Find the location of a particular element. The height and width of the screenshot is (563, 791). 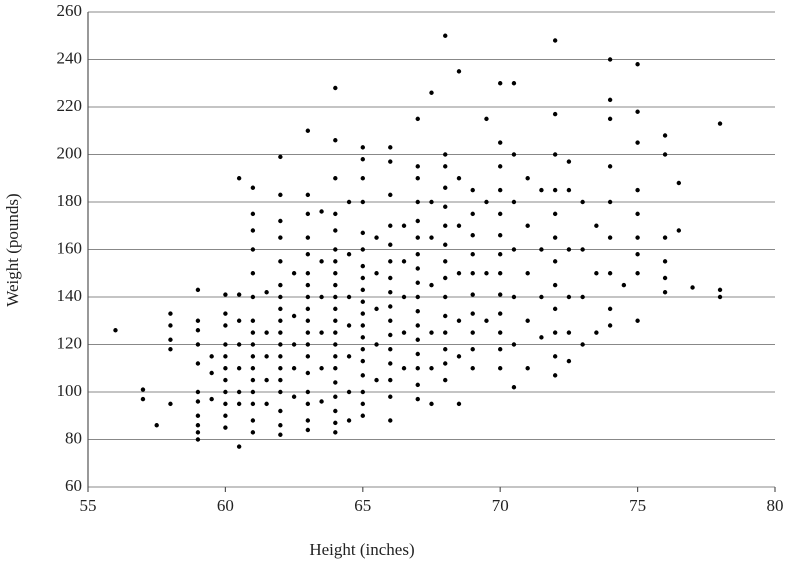

x-tick-label: 75 is located at coordinates (637, 505).